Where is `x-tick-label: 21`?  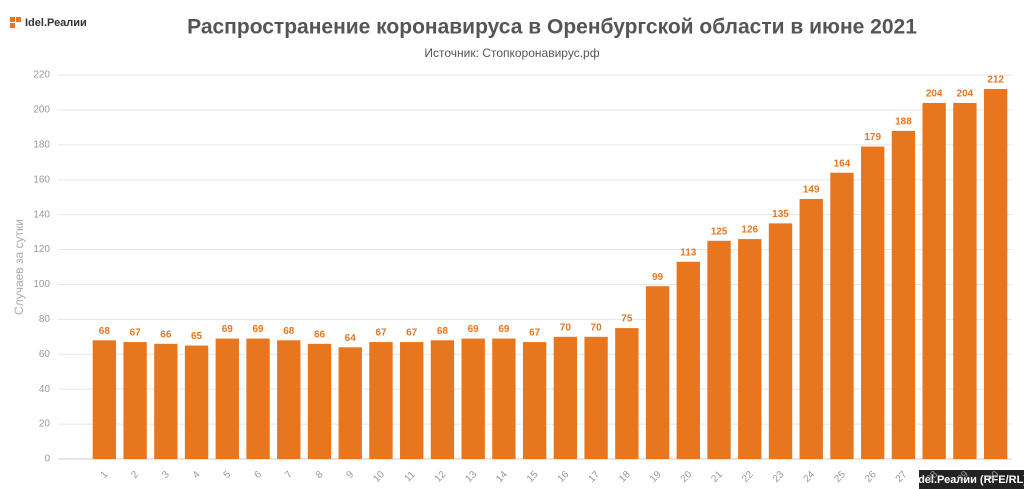 x-tick-label: 21 is located at coordinates (717, 477).